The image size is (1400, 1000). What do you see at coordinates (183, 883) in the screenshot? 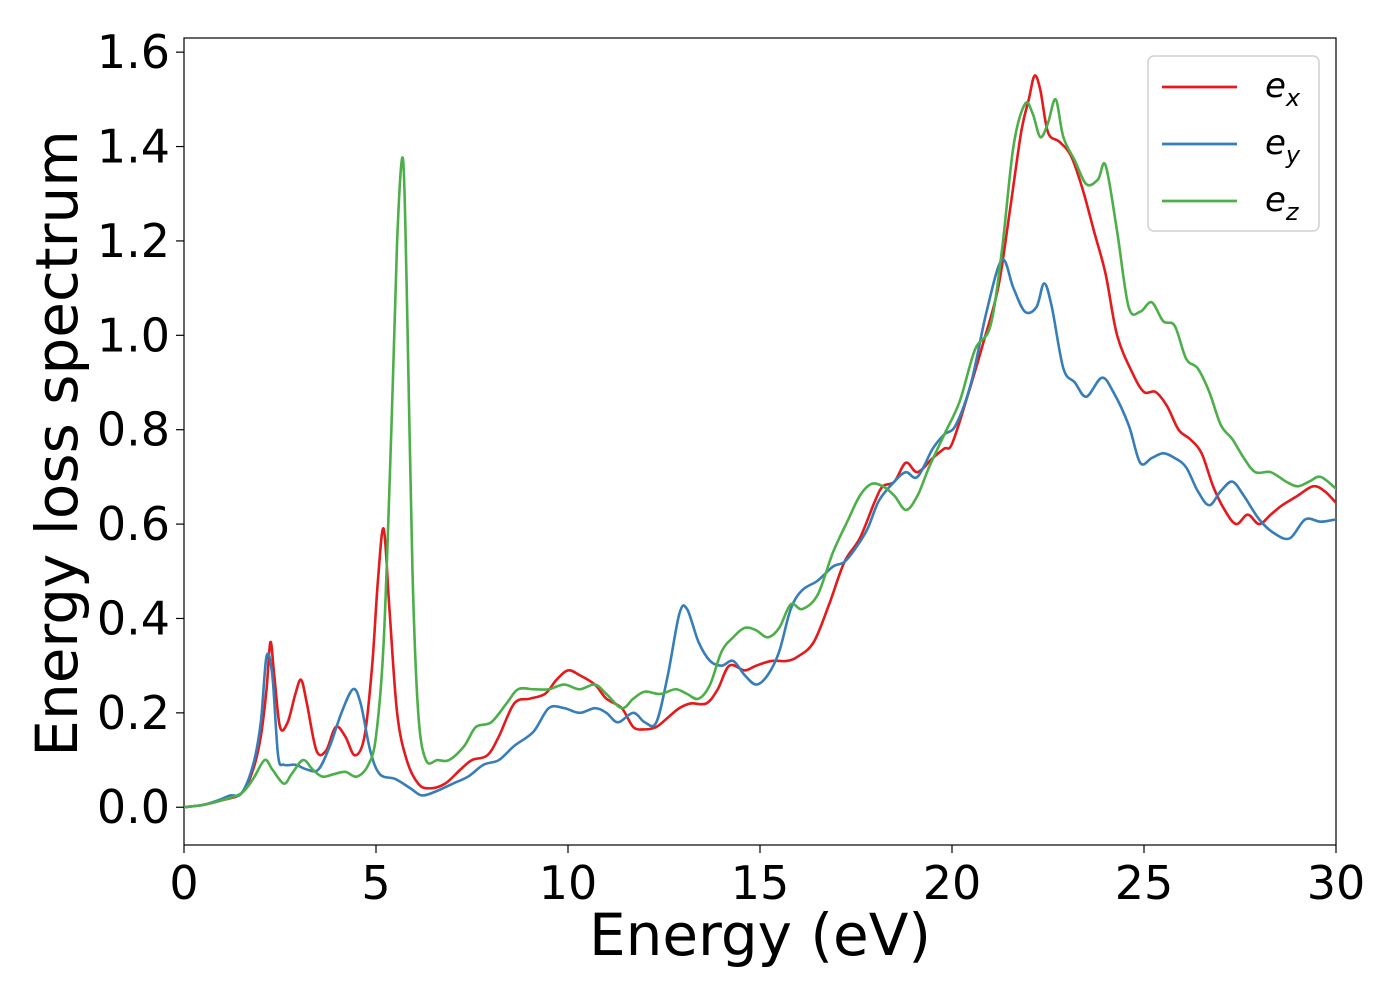
I see `x-tick-label: 0` at bounding box center [183, 883].